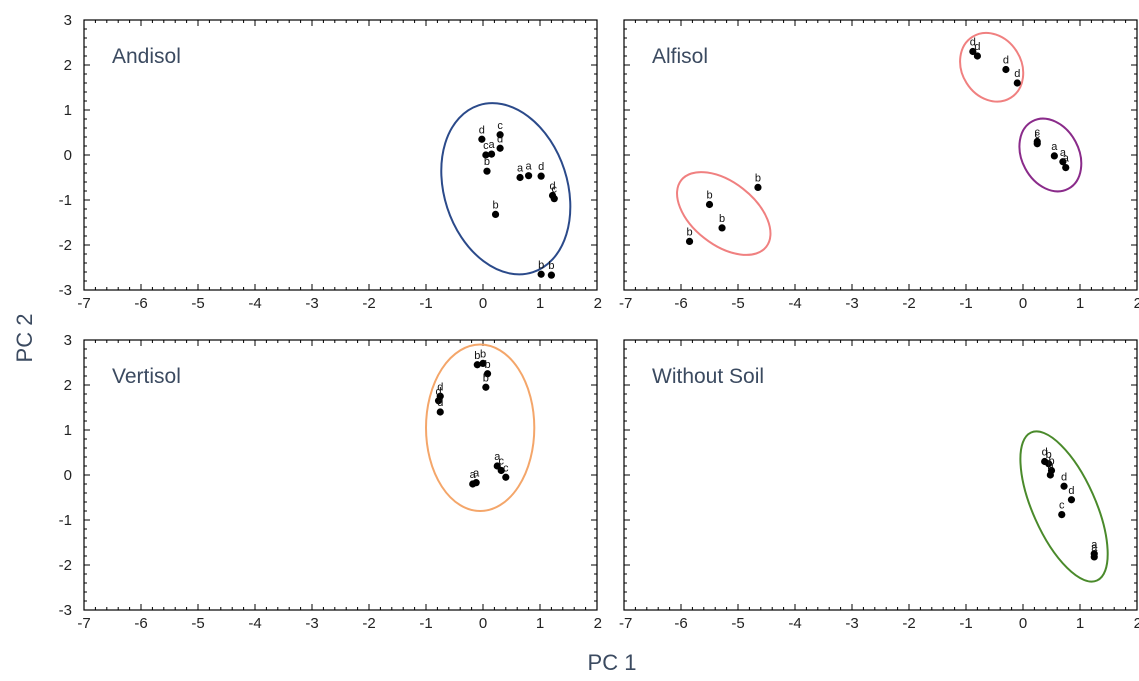  I want to click on panel-title: Without Soil, so click(708, 376).